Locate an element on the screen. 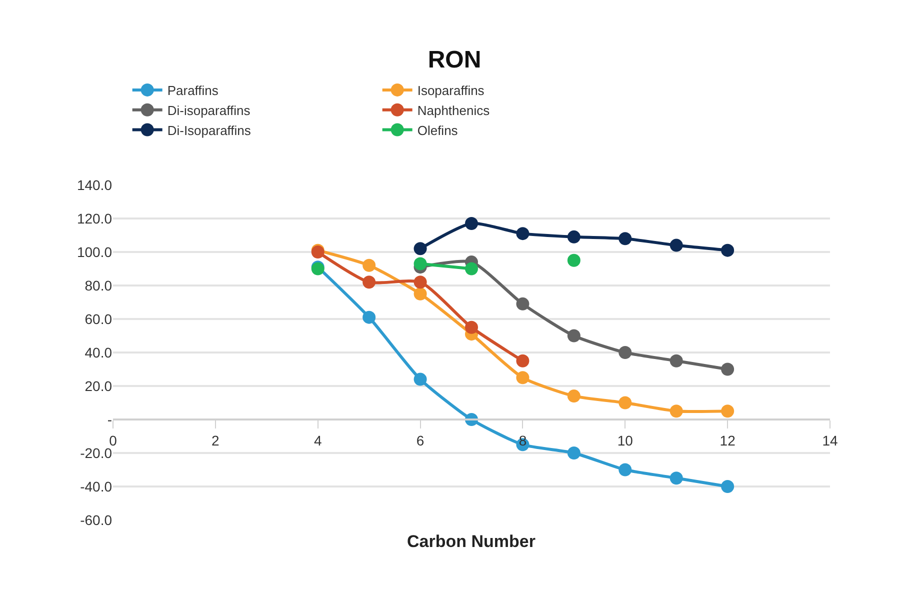 Image resolution: width=909 pixels, height=589 pixels. y-tick-label: 60.0 is located at coordinates (98, 318).